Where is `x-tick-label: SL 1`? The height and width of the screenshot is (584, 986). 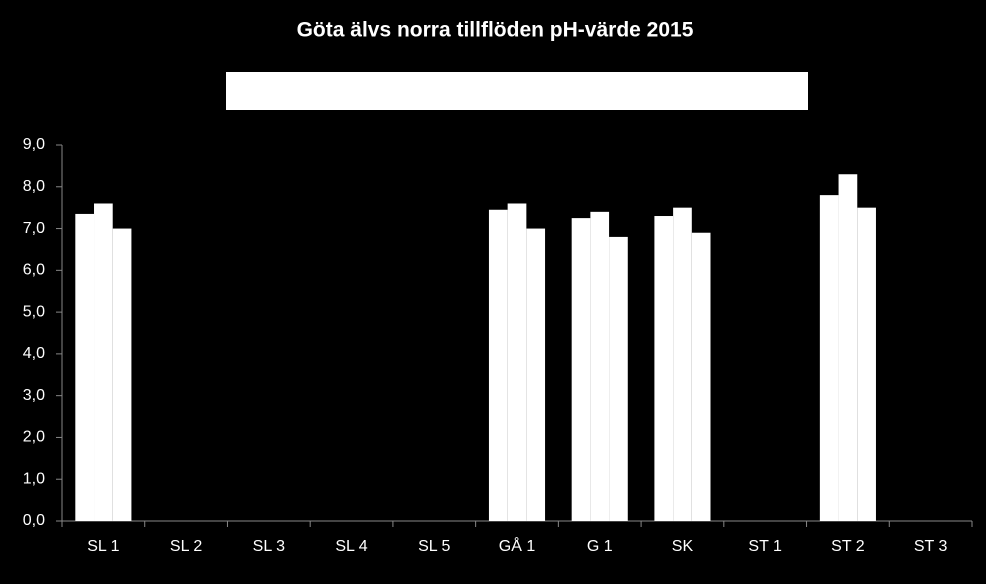 x-tick-label: SL 1 is located at coordinates (103, 546).